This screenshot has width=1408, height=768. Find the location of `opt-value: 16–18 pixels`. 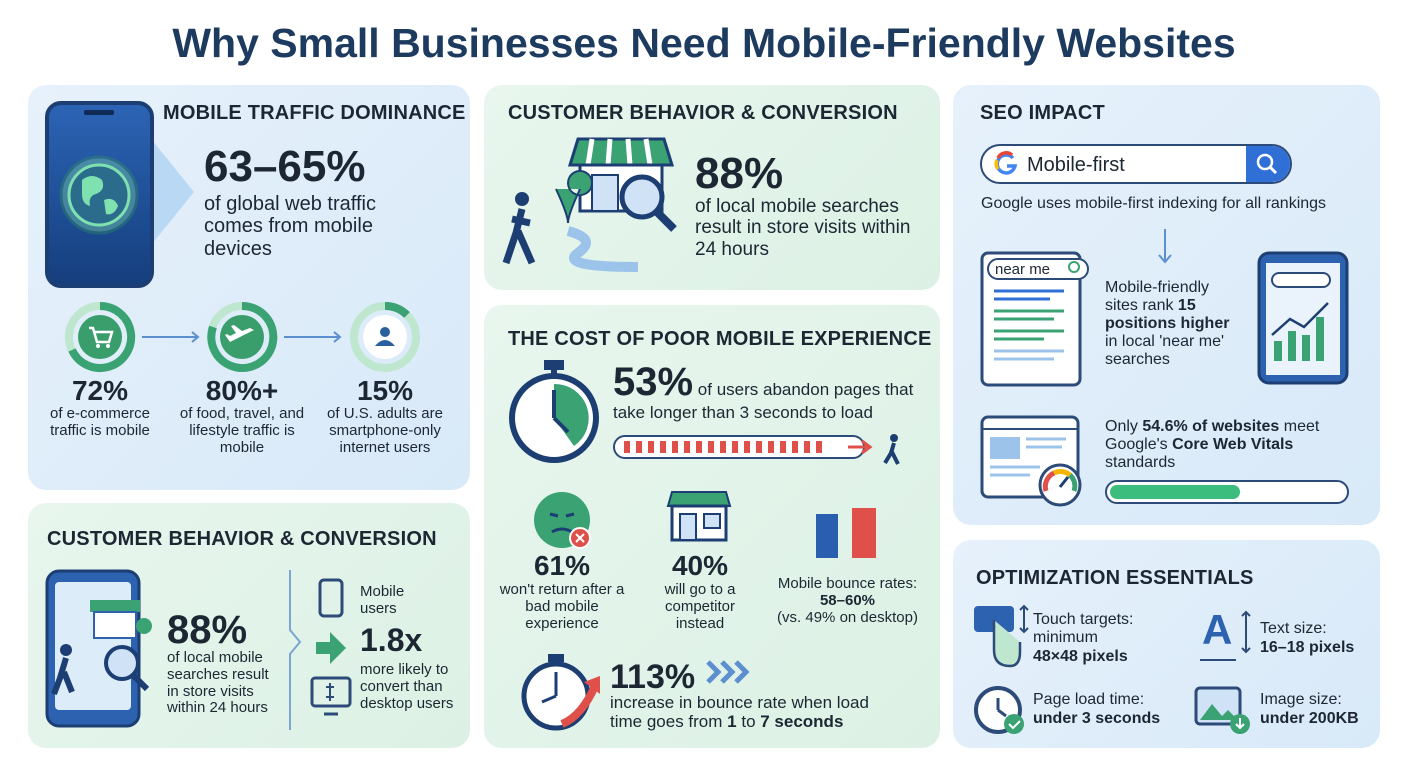

opt-value: 16–18 pixels is located at coordinates (1307, 647).